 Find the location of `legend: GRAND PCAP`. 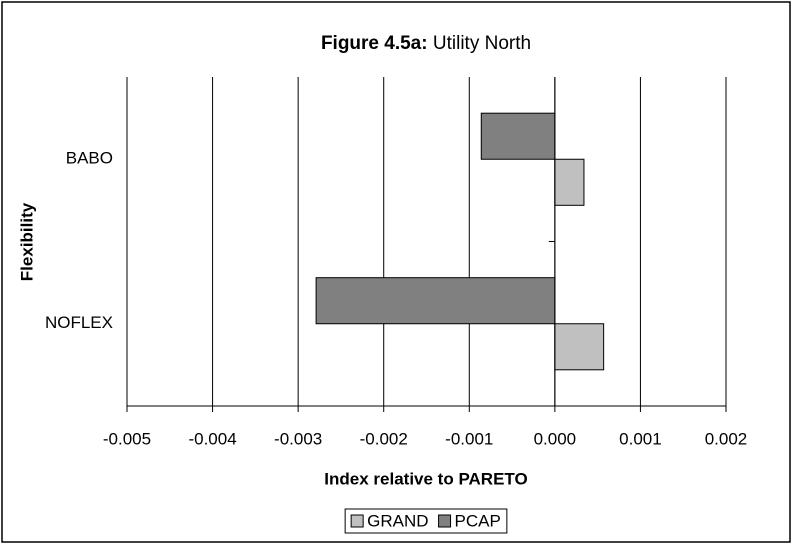

legend: GRAND PCAP is located at coordinates (426, 521).